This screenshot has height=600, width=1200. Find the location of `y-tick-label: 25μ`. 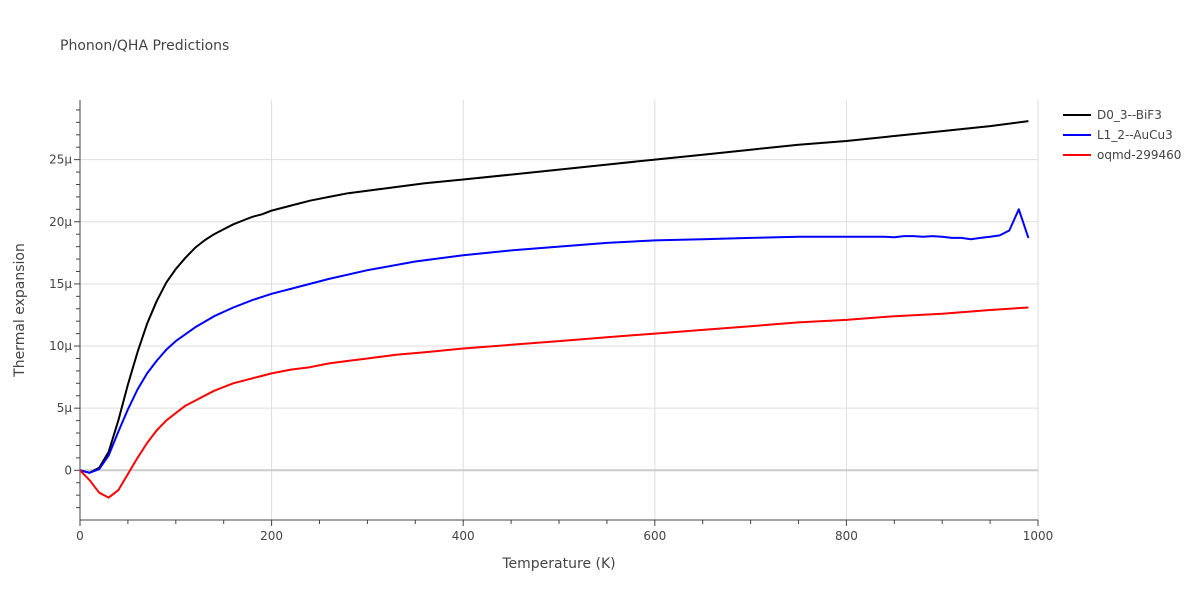

y-tick-label: 25μ is located at coordinates (60, 160).